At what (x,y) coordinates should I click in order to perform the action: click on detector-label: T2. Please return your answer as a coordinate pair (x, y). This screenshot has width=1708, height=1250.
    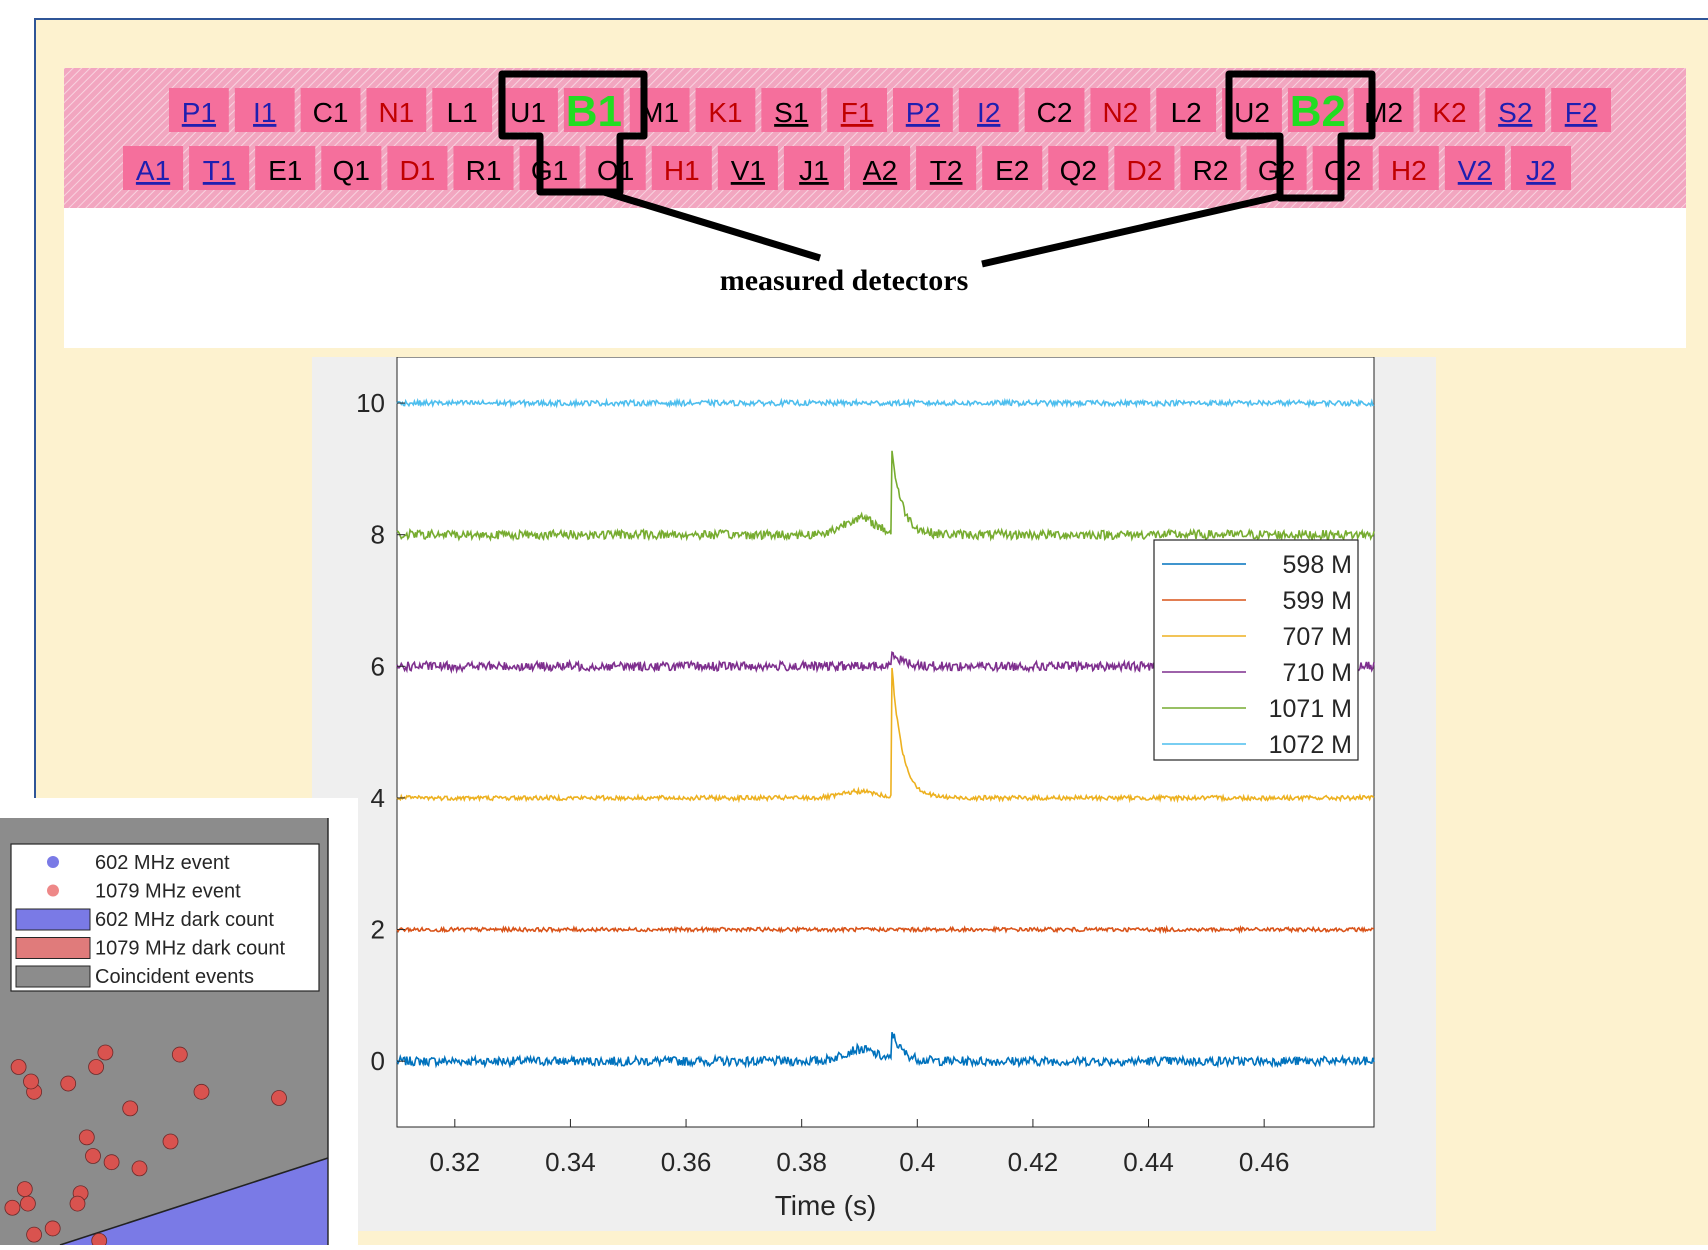
    Looking at the image, I should click on (946, 170).